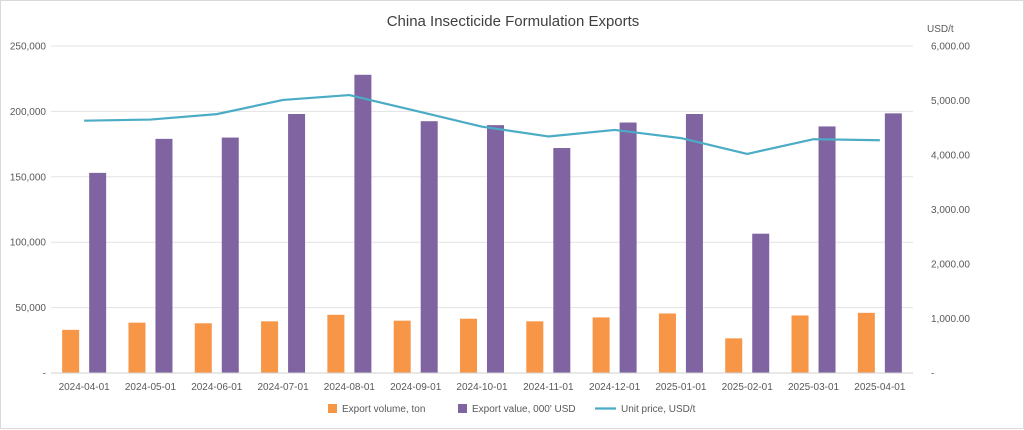 The width and height of the screenshot is (1024, 430). What do you see at coordinates (880, 387) in the screenshot?
I see `x-tick-label: 2025-04-01` at bounding box center [880, 387].